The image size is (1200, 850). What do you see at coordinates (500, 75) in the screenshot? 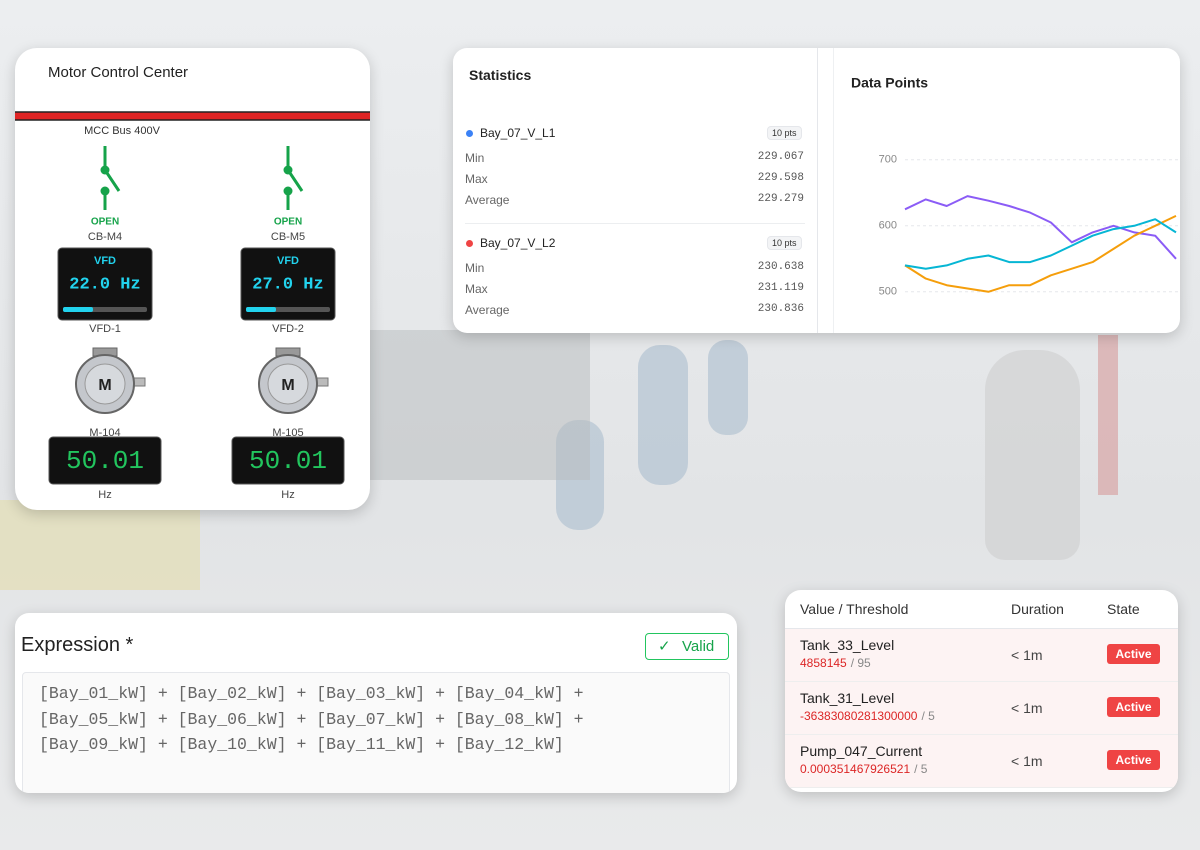
I see `panel-title: Statistics` at bounding box center [500, 75].